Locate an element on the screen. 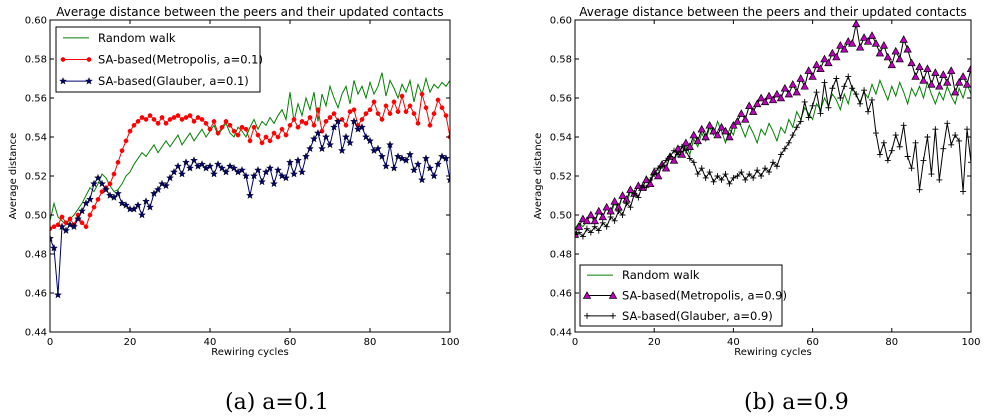 This screenshot has height=420, width=984. x-tick-label: 80 is located at coordinates (891, 342).